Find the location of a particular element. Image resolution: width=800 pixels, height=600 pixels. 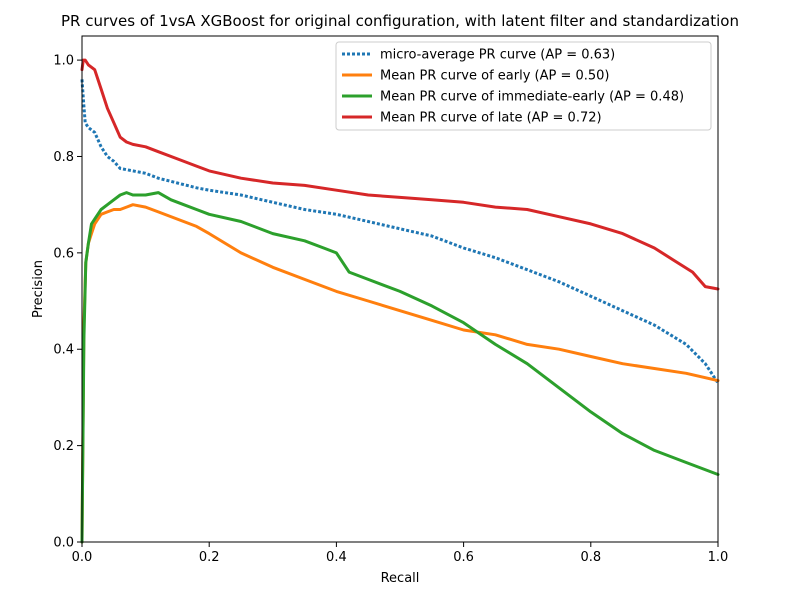

y-tick-label: 0.0 is located at coordinates (63, 543).